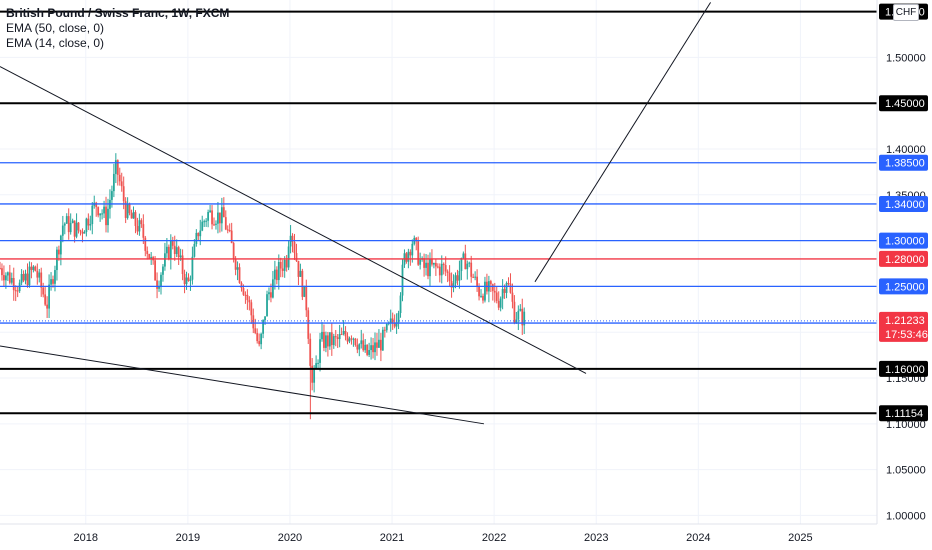 The image size is (932, 550). I want to click on time-tick: 2021, so click(392, 538).